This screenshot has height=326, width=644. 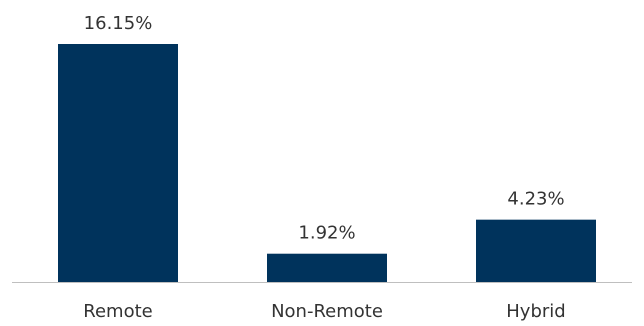 I want to click on bar-remote, so click(x=118, y=163).